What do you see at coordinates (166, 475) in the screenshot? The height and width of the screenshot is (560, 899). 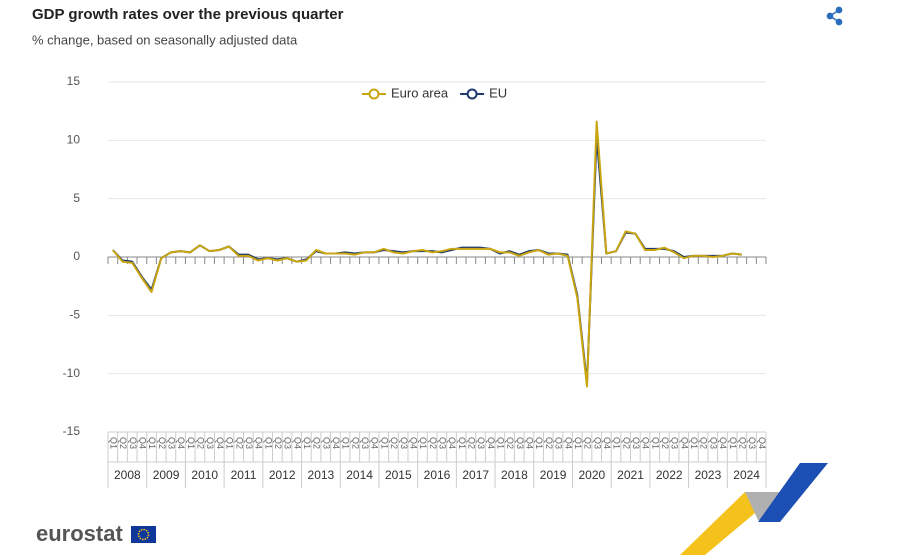 I see `year-label: 2009` at bounding box center [166, 475].